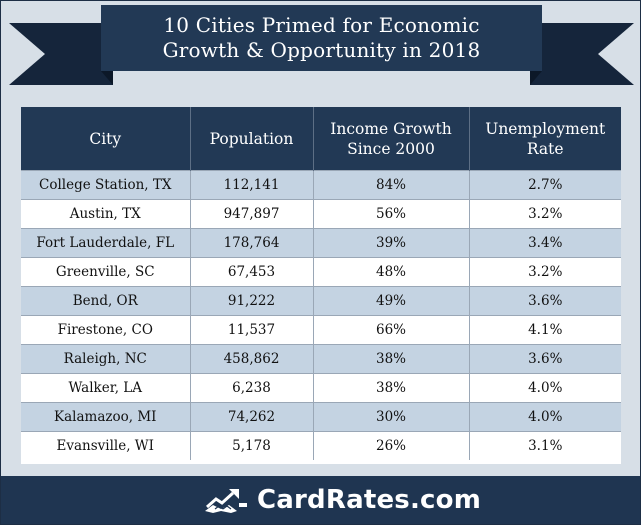 This screenshot has width=641, height=525. What do you see at coordinates (545, 445) in the screenshot?
I see `unemployment-cell: 3.1%` at bounding box center [545, 445].